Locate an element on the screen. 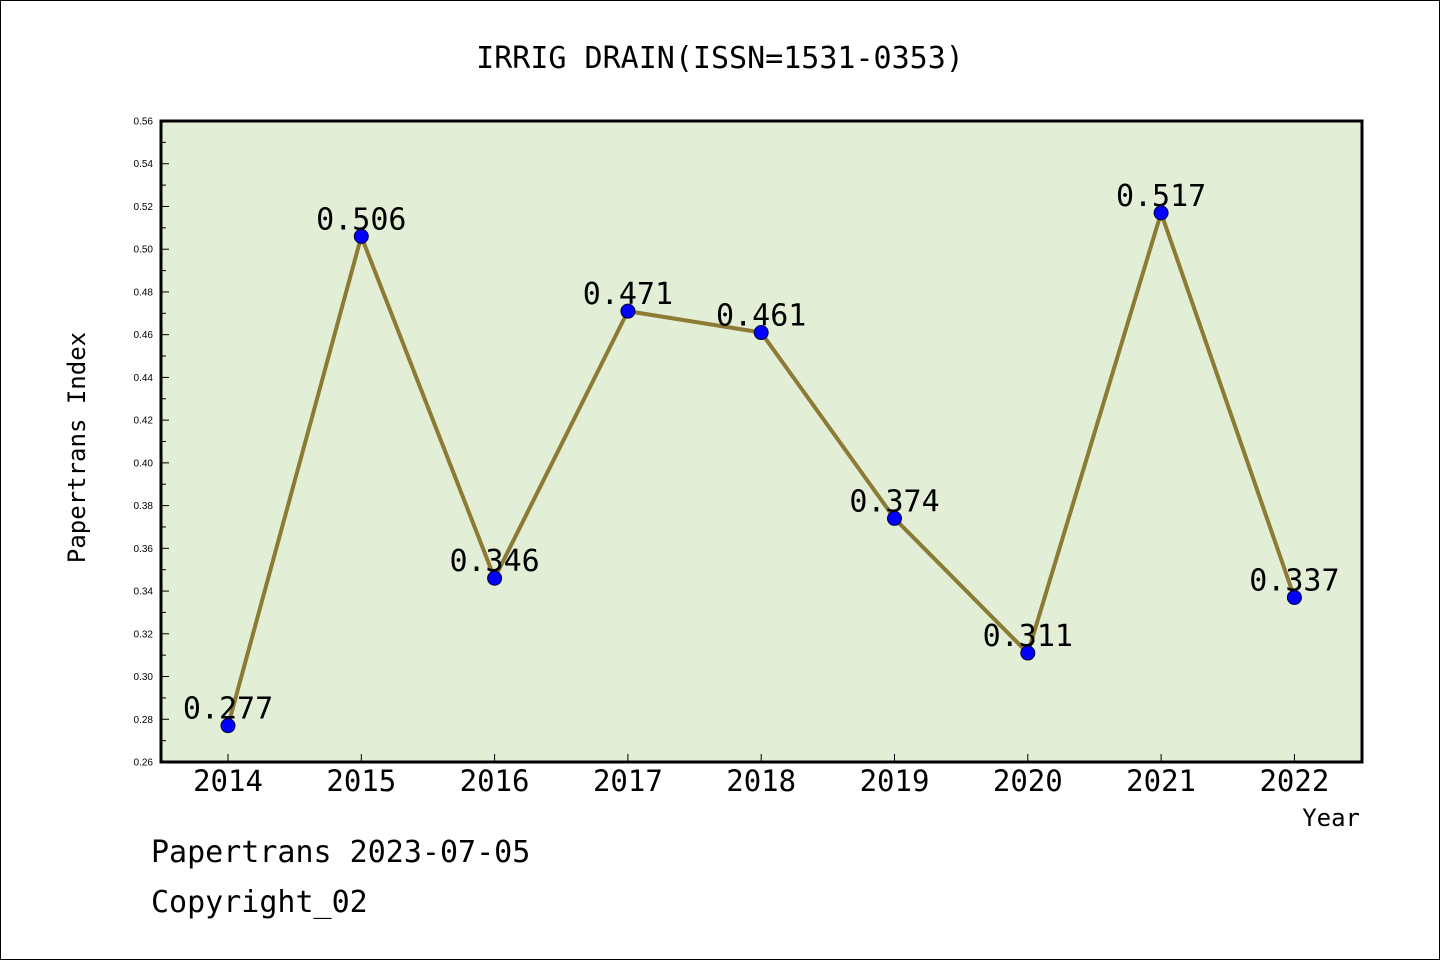 The image size is (1440, 964). y-tick-label: 0.40 is located at coordinates (144, 463).